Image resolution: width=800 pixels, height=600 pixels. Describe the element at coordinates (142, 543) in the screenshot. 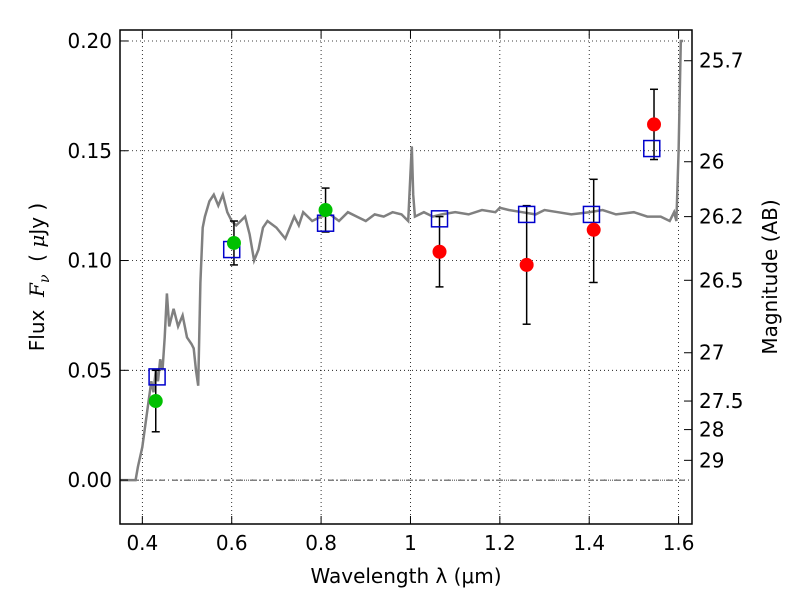

I see `x-tick-label: 0.4` at that location.